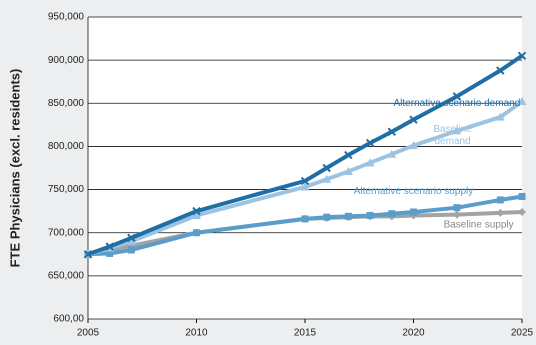 This screenshot has height=345, width=536. I want to click on x-tick-label: 2010, so click(196, 333).